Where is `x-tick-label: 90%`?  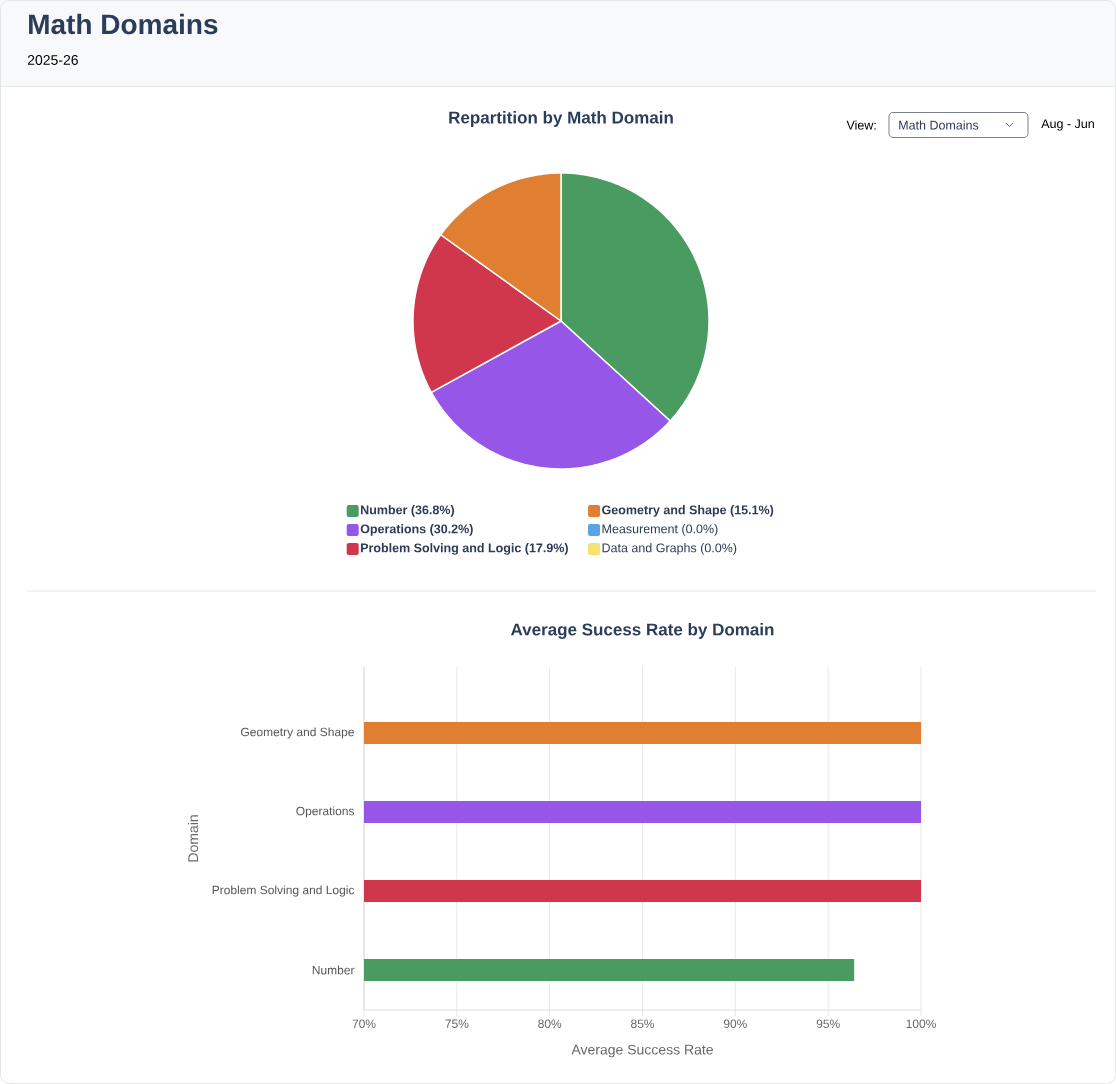
x-tick-label: 90% is located at coordinates (735, 1024).